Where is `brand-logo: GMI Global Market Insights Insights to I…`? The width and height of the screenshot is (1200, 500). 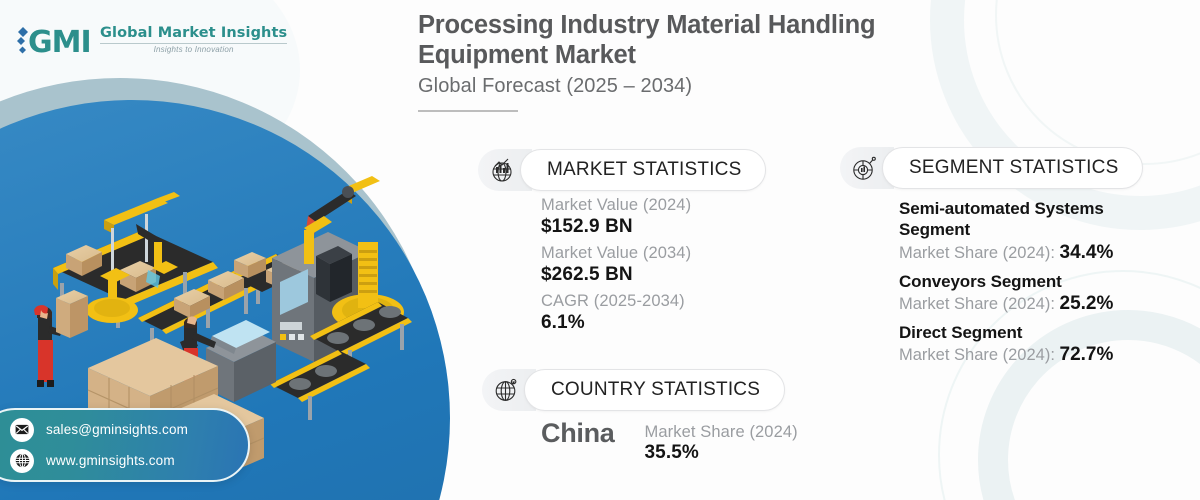
brand-logo: GMI Global Market Insights Insights to I… is located at coordinates (151, 40).